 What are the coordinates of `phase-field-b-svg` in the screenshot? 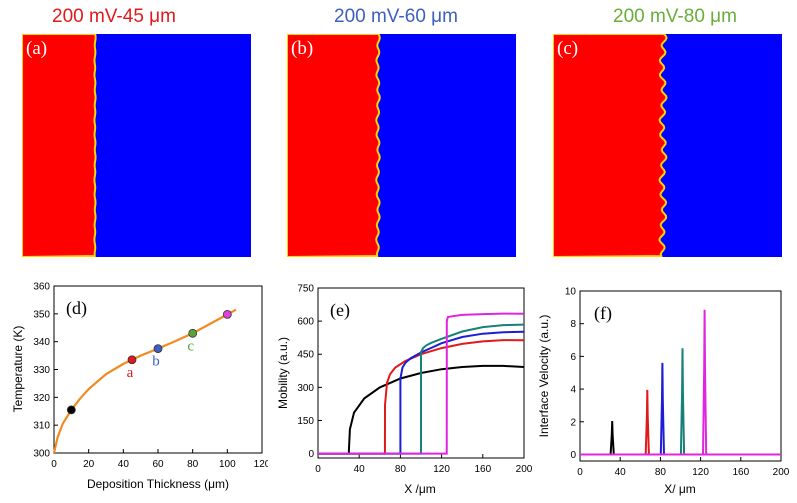 It's located at (401, 145).